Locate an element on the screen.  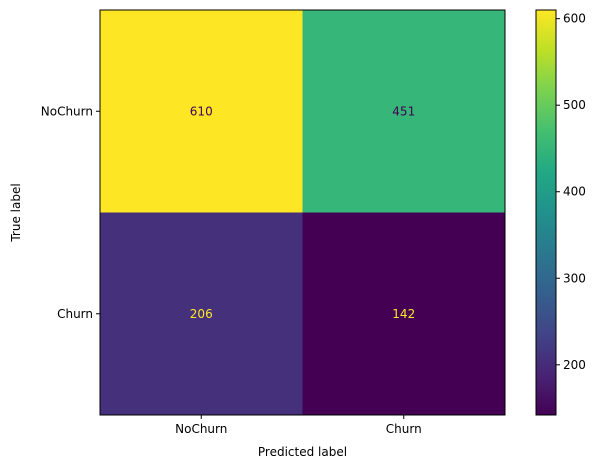
cell-value-label: 206 is located at coordinates (201, 314).